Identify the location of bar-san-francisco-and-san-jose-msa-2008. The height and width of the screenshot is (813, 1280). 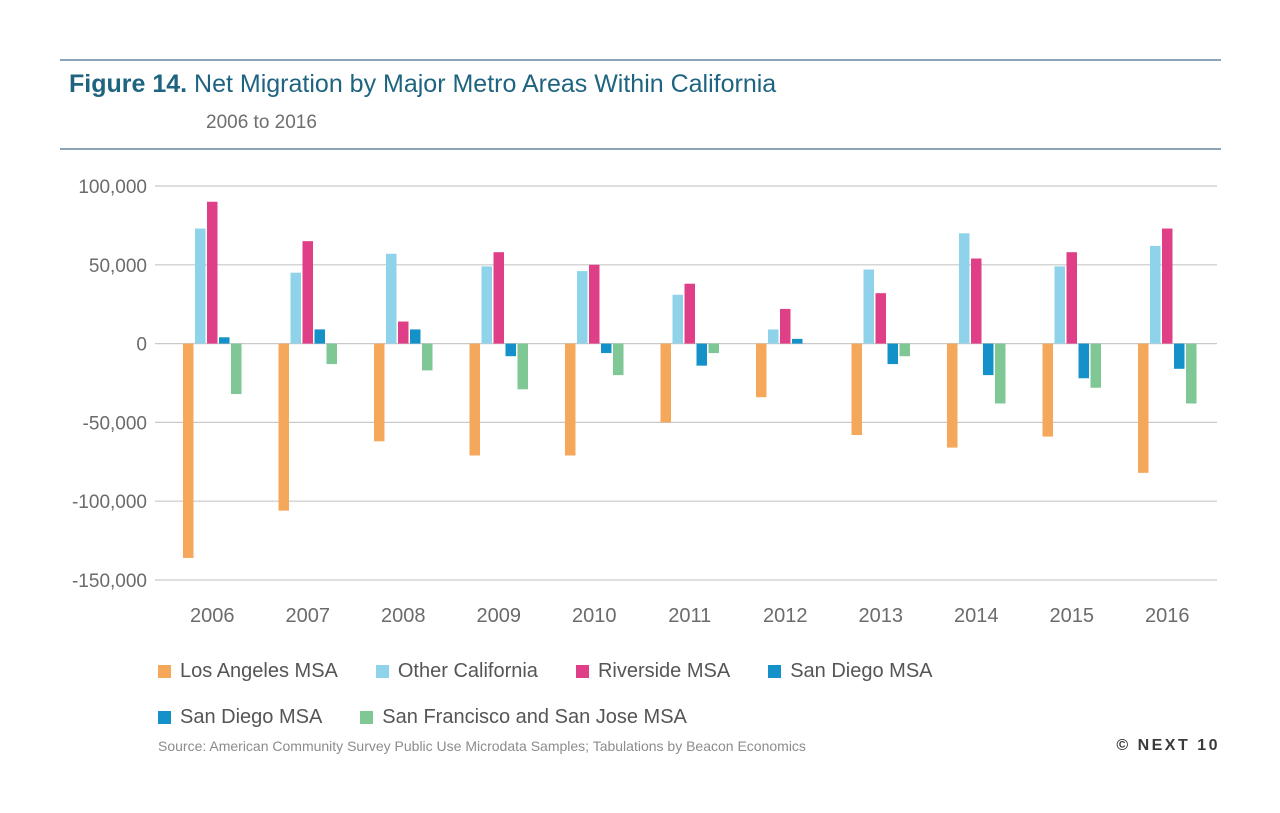
(427, 357).